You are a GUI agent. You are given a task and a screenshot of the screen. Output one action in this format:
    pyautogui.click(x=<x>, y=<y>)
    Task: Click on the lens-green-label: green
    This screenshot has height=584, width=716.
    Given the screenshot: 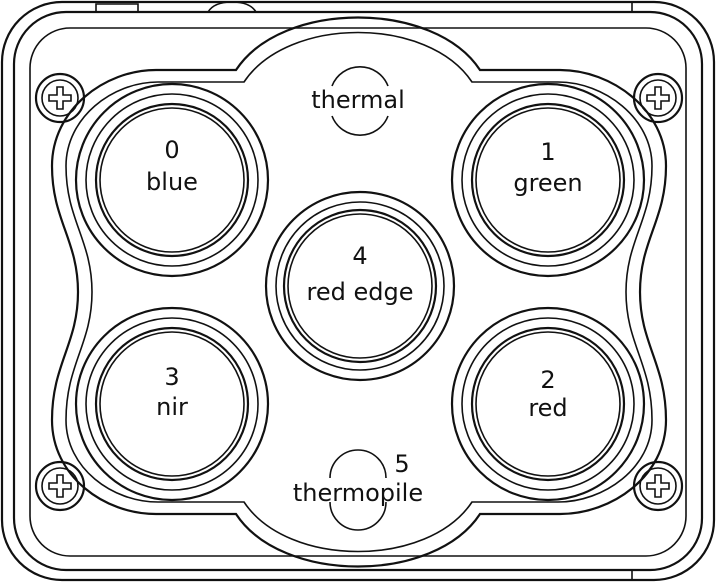 What is the action you would take?
    pyautogui.click(x=547, y=183)
    